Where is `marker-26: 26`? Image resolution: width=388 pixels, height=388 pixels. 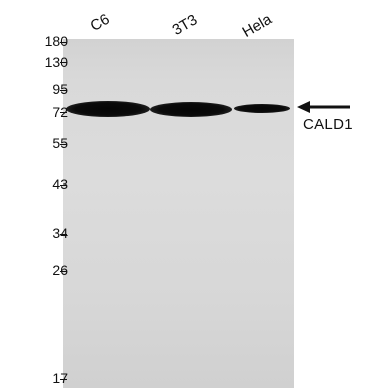
marker-26: 26 is located at coordinates (60, 270).